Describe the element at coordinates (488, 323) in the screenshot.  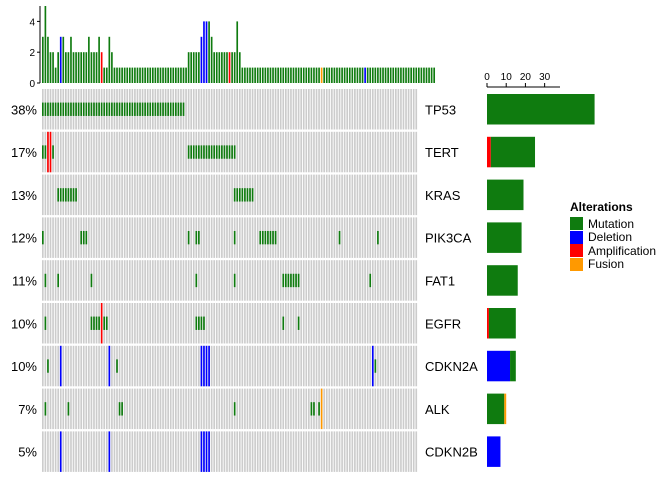
I see `summary-bar-egfr-amplification` at that location.